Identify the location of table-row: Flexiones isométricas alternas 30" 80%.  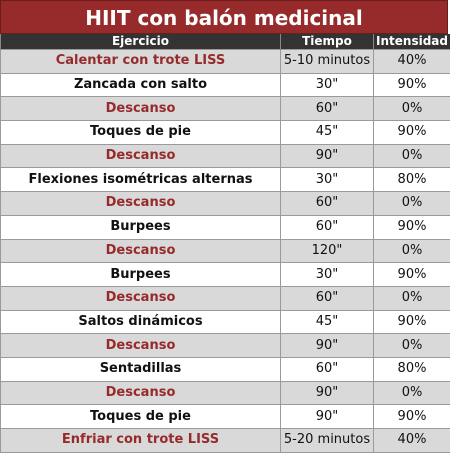
(225, 180).